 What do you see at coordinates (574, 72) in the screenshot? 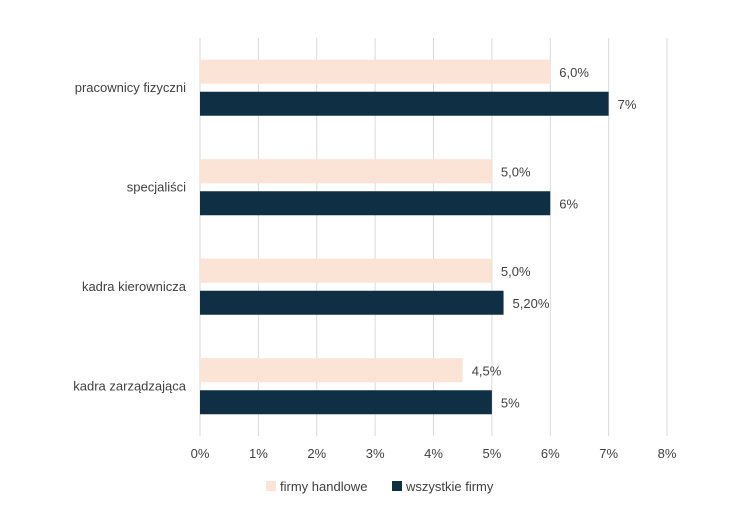
I see `data-label: 6,0%` at bounding box center [574, 72].